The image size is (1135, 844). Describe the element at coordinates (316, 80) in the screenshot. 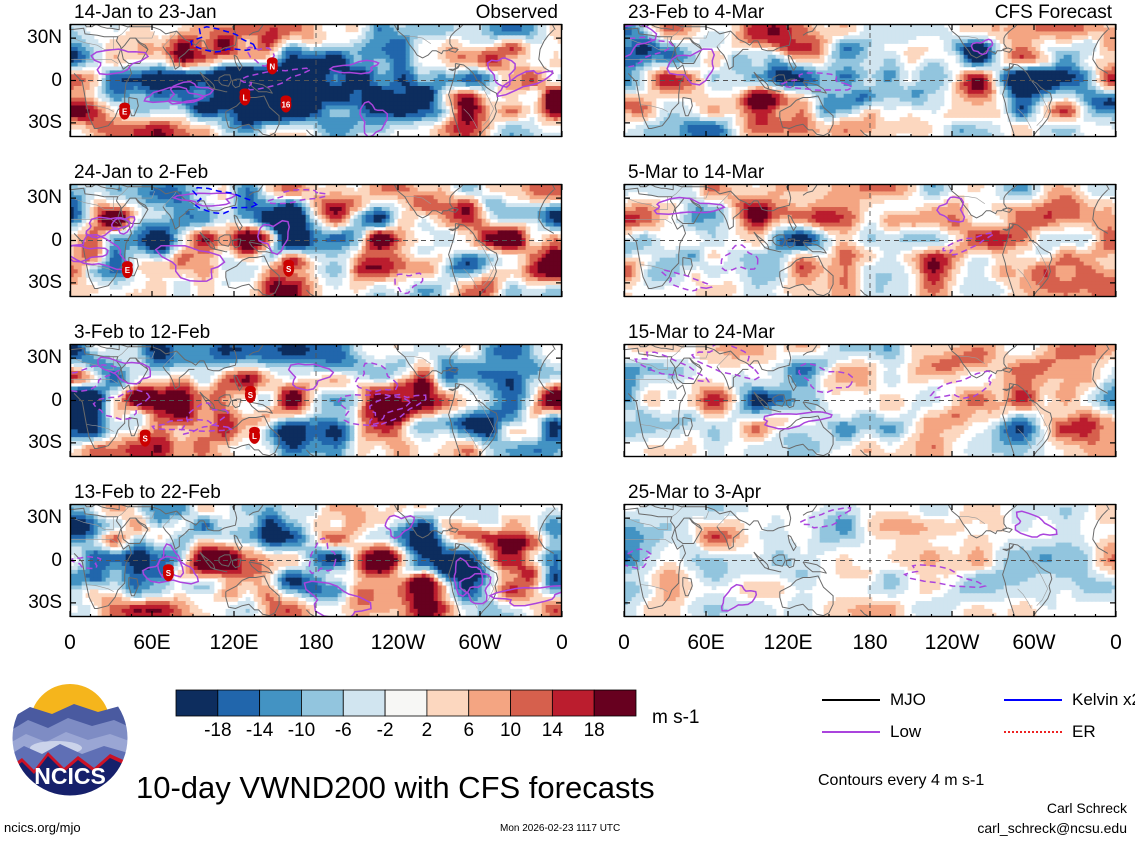

I see `map-panel: E N L 16` at that location.